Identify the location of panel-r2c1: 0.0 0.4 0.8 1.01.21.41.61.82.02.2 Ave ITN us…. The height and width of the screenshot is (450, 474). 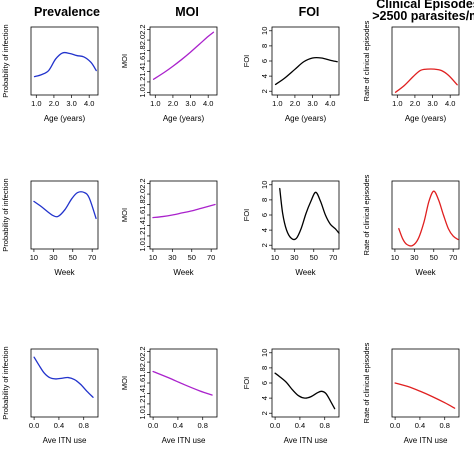
(169, 395).